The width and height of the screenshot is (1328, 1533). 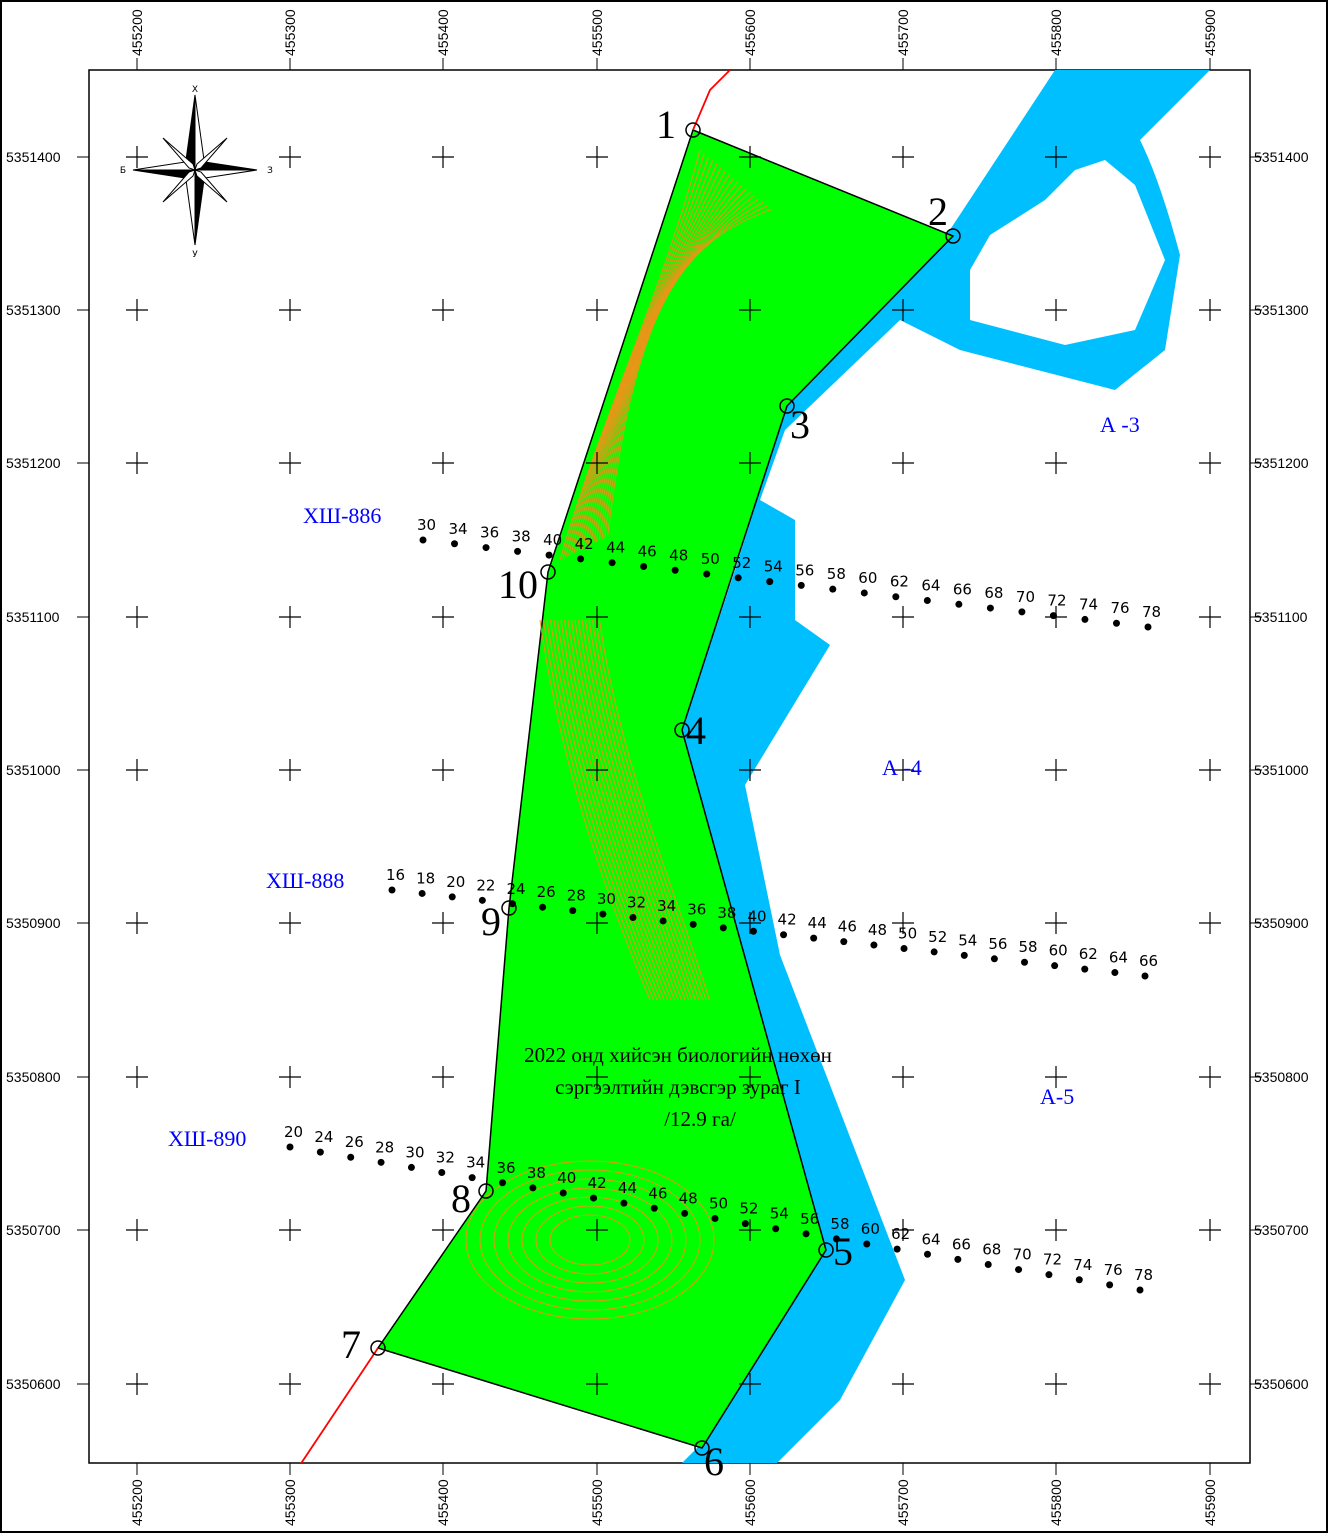 I want to click on profile-station-label: 34, so click(x=458, y=529).